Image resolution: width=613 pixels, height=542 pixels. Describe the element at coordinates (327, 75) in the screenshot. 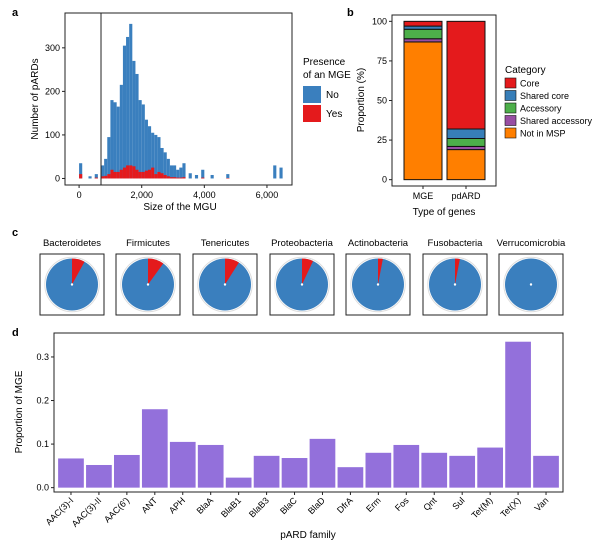

I see `panel-a-legend-title-line-2: of an MGE` at that location.